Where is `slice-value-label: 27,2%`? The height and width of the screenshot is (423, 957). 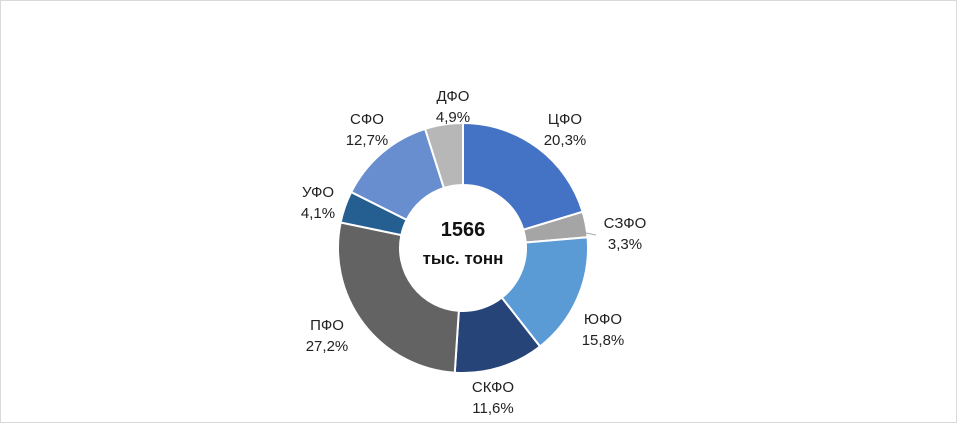
slice-value-label: 27,2% is located at coordinates (327, 346).